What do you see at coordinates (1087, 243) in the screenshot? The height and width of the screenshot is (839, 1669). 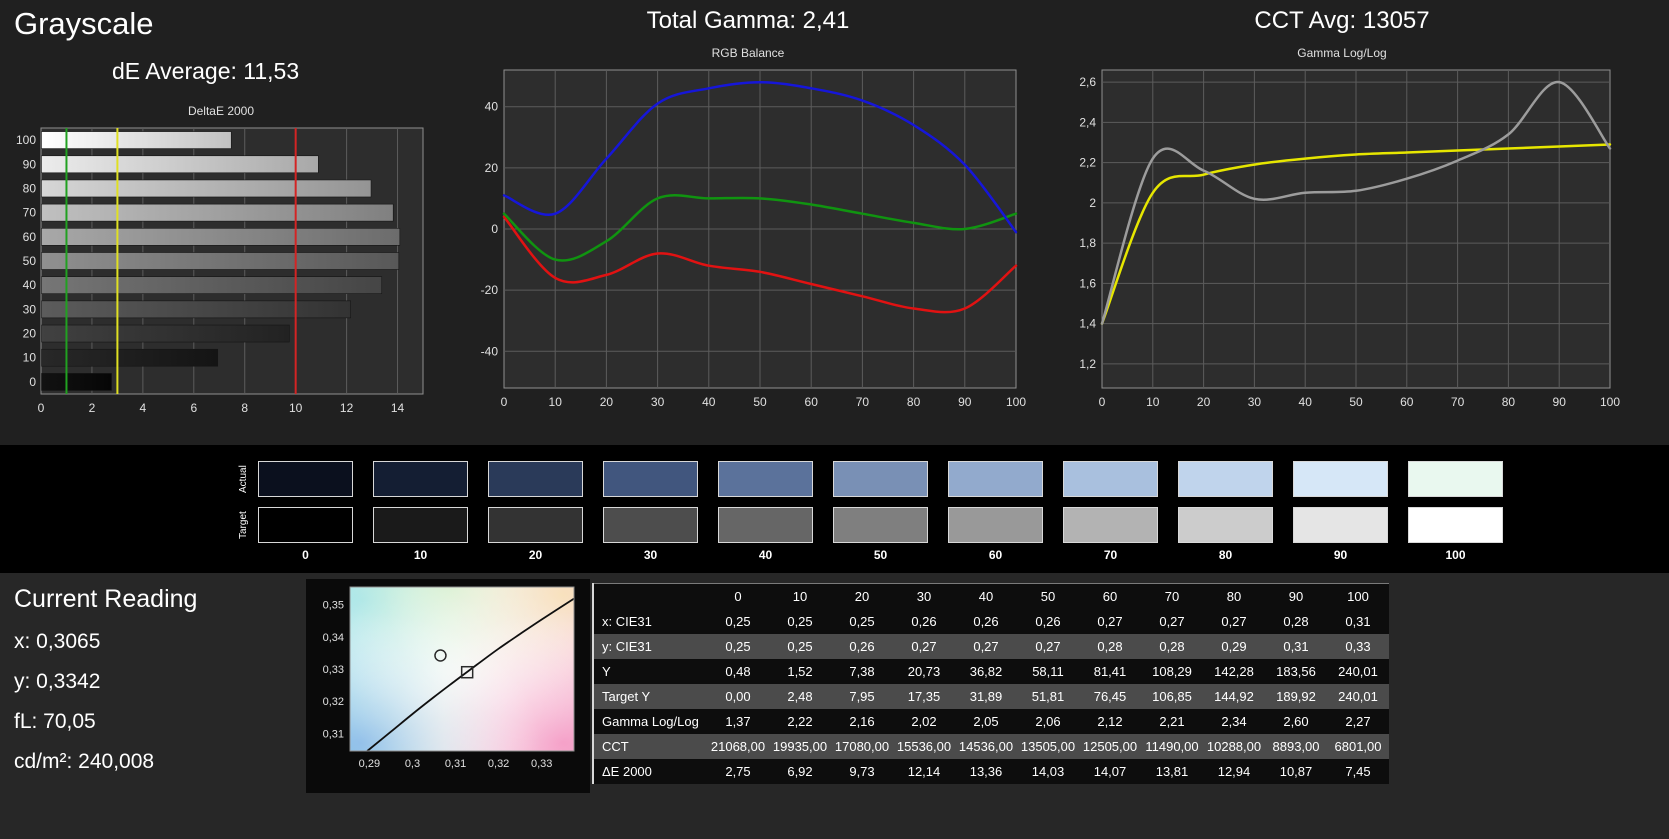 I see `svg-text: 1,8` at bounding box center [1087, 243].